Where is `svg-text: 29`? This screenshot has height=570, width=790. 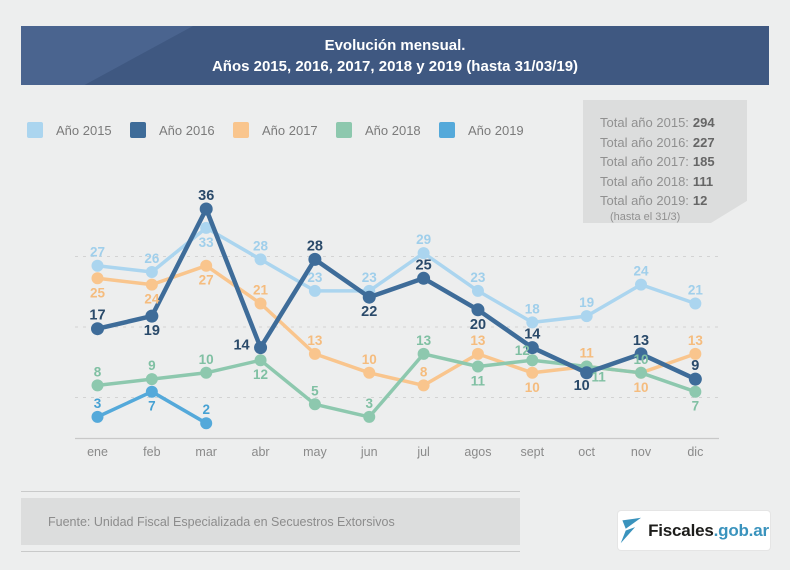 svg-text: 29 is located at coordinates (423, 239).